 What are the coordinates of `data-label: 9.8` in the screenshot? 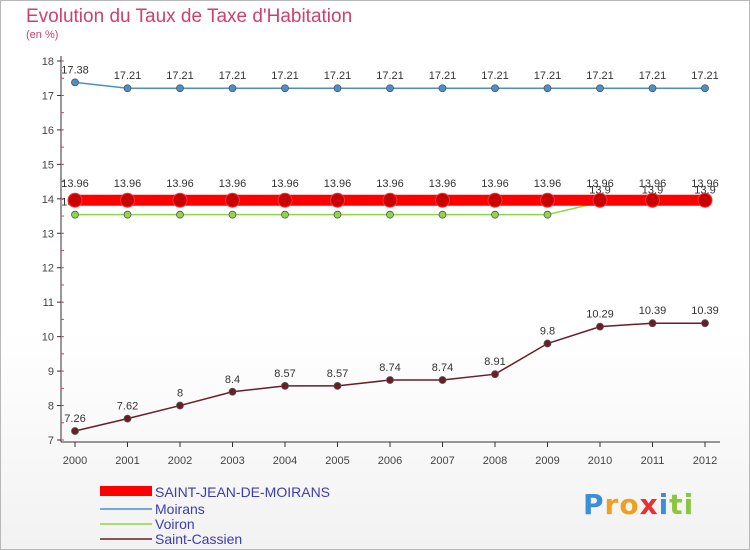 It's located at (547, 332).